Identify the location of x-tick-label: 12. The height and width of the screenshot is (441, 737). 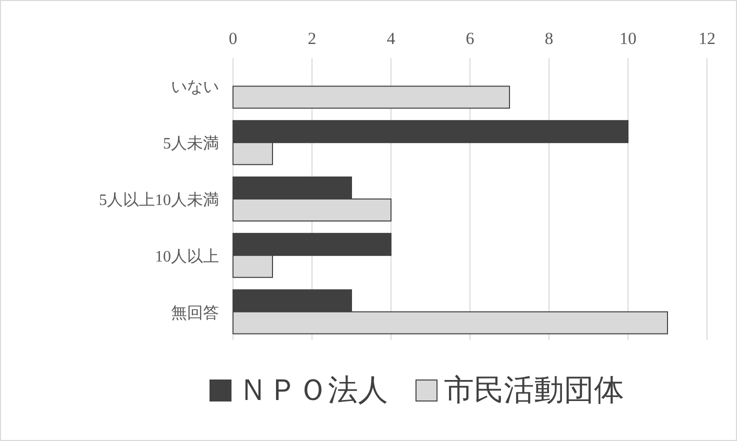
(707, 38).